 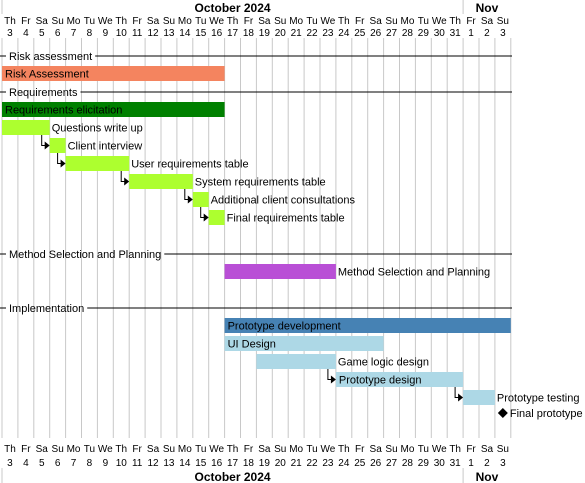 What do you see at coordinates (297, 463) in the screenshot?
I see `day-number-label-bottom: 21` at bounding box center [297, 463].